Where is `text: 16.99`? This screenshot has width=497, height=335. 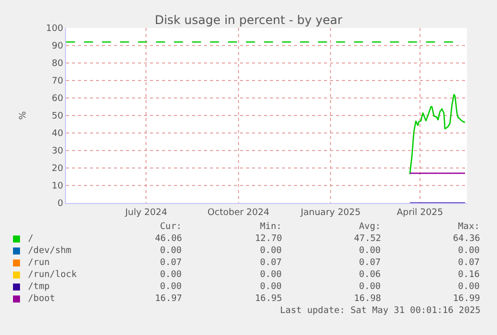
text: 16.99 is located at coordinates (466, 299).